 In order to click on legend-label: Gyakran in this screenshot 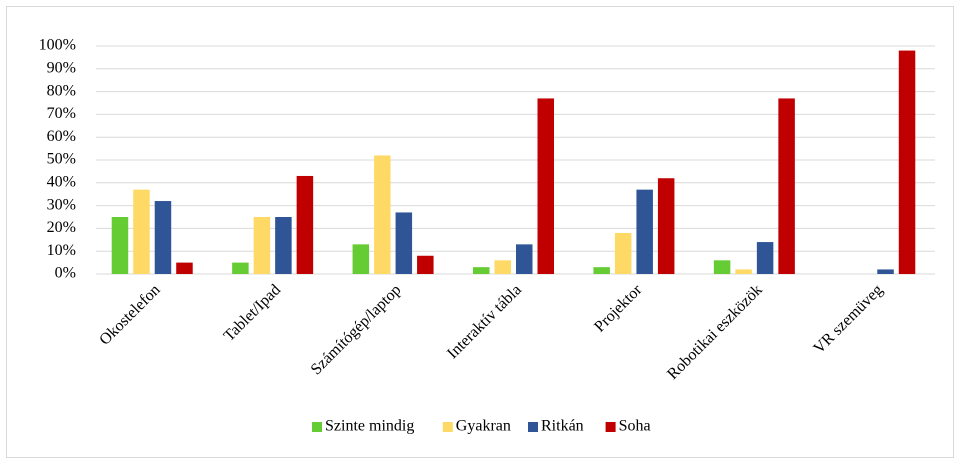, I will do `click(483, 426)`.